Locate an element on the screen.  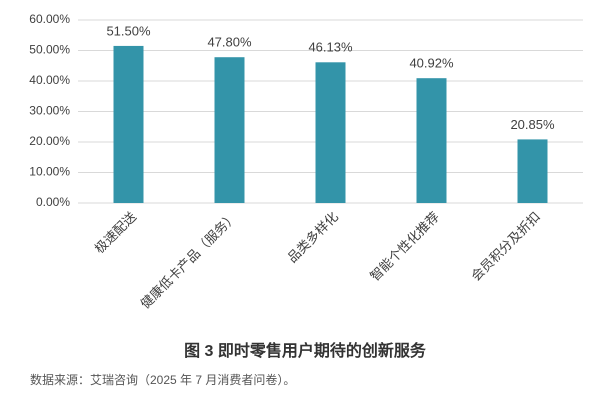
y-tick-label: 50.00% is located at coordinates (49, 50).